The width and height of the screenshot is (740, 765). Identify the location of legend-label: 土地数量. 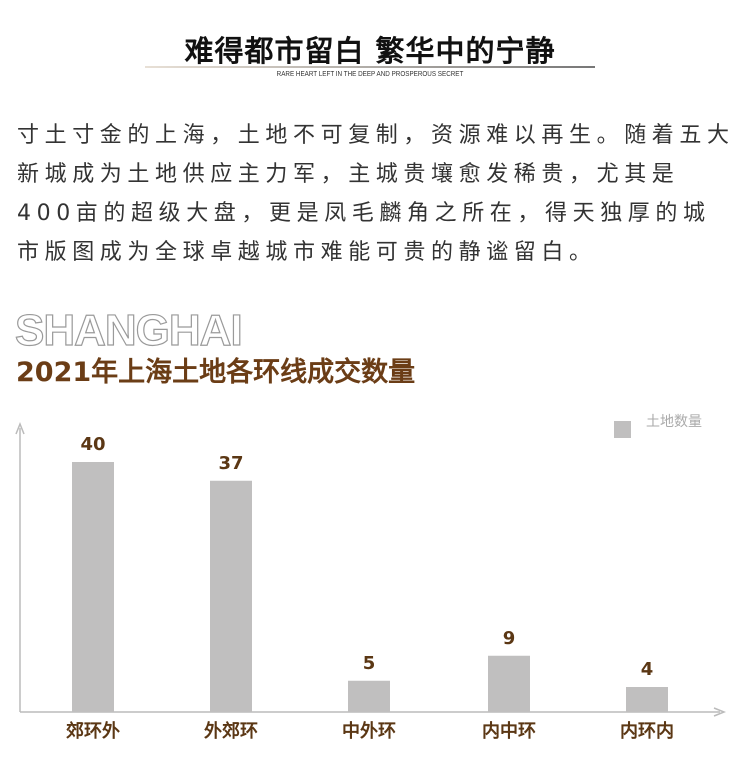
(674, 422).